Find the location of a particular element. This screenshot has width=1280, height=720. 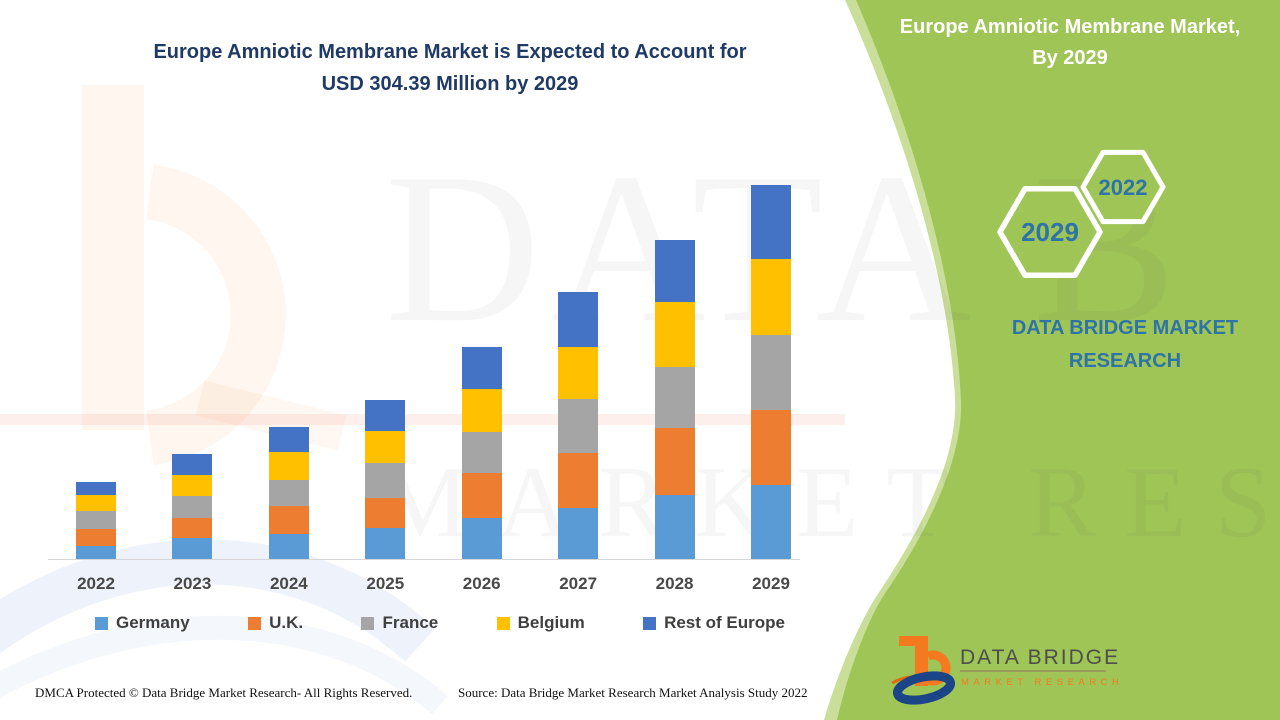

bar-2022-segment-belgium is located at coordinates (96, 502).